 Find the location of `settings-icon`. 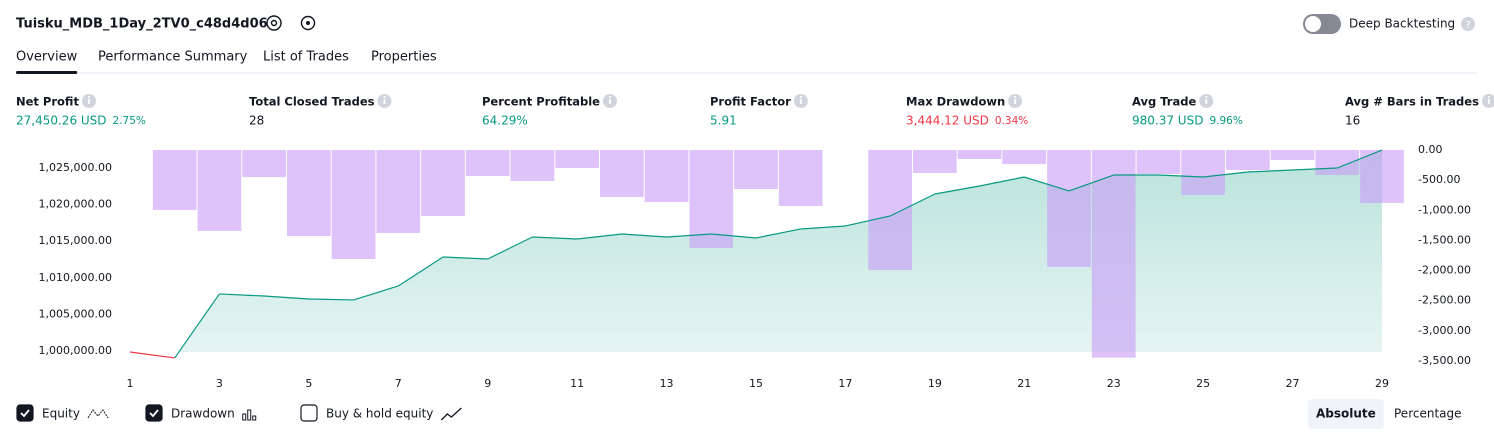

settings-icon is located at coordinates (274, 23).